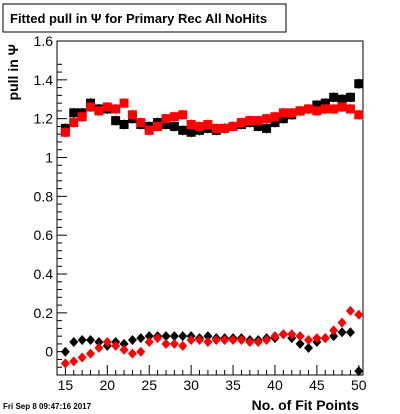  Describe the element at coordinates (44, 119) in the screenshot. I see `y-tick-label: 1.2` at that location.